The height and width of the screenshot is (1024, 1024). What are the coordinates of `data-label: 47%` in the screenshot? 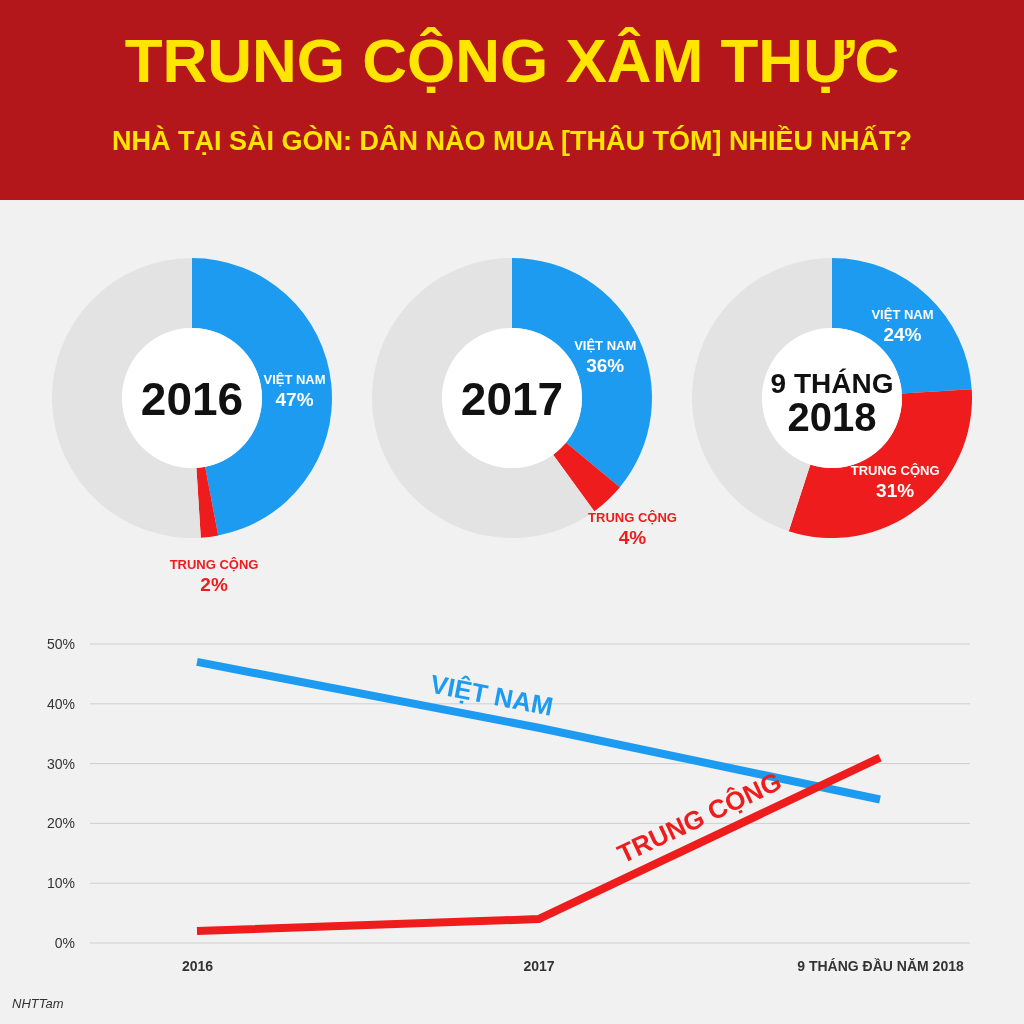 It's located at (294, 400).